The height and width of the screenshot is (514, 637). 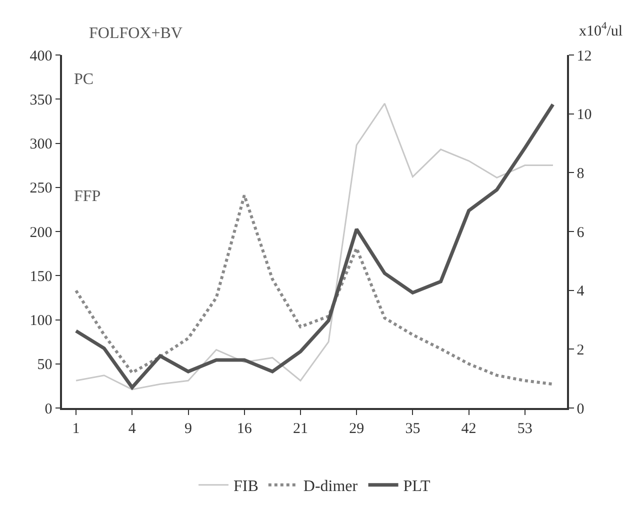 I want to click on legend-label: D-dimer, so click(x=330, y=487).